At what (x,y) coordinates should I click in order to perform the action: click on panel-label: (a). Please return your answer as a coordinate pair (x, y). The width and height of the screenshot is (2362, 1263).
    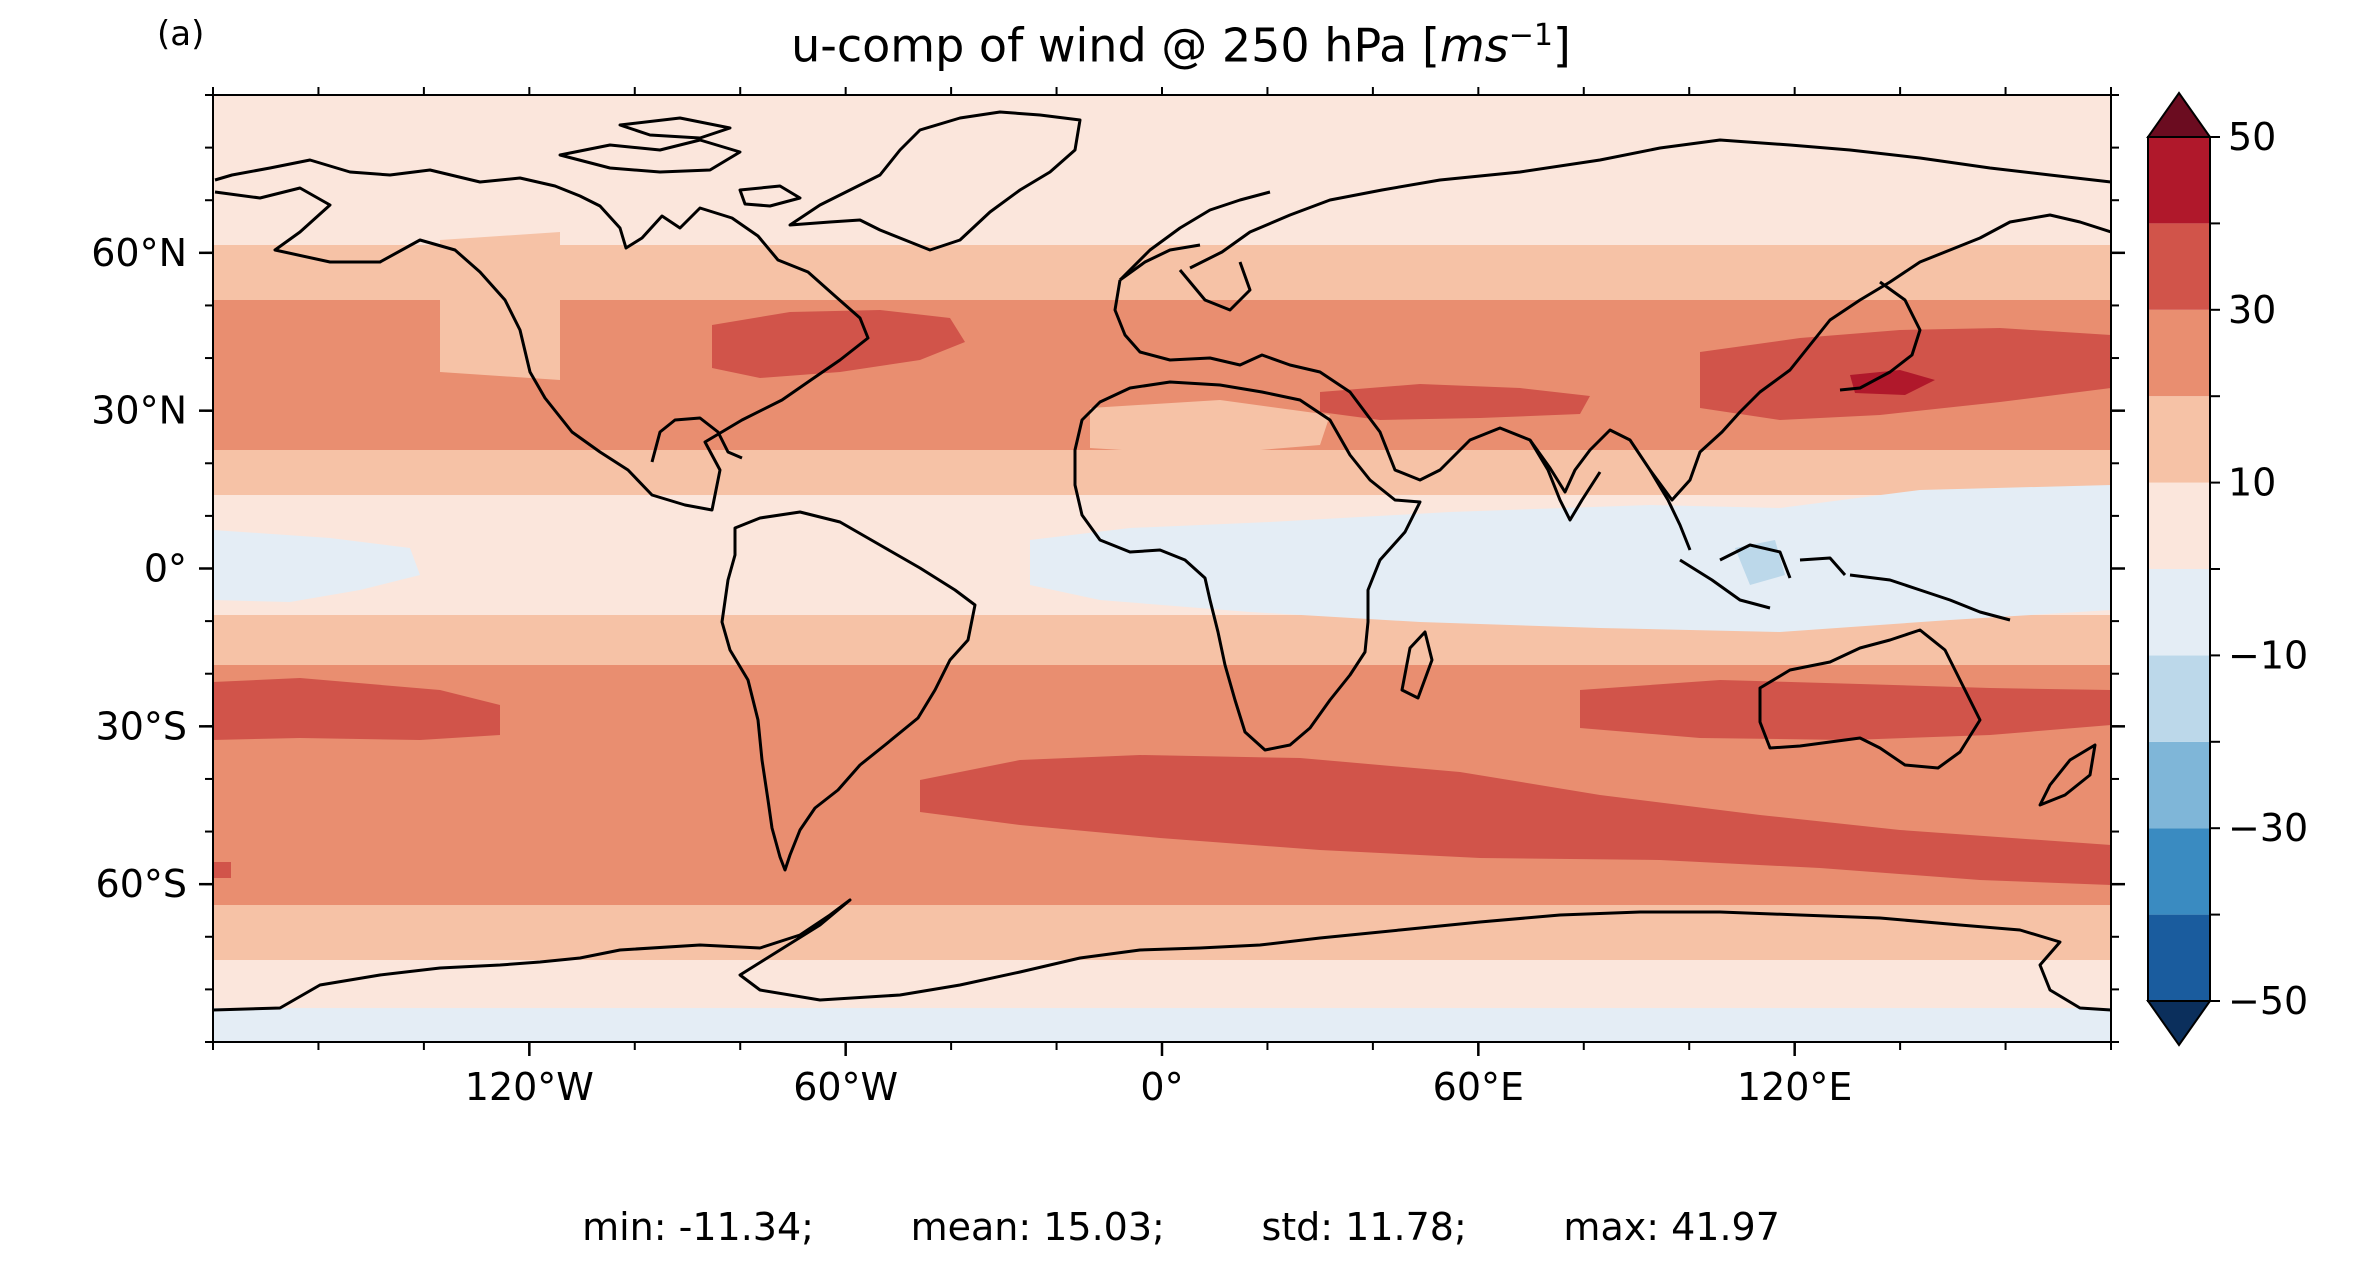
    Looking at the image, I should click on (181, 34).